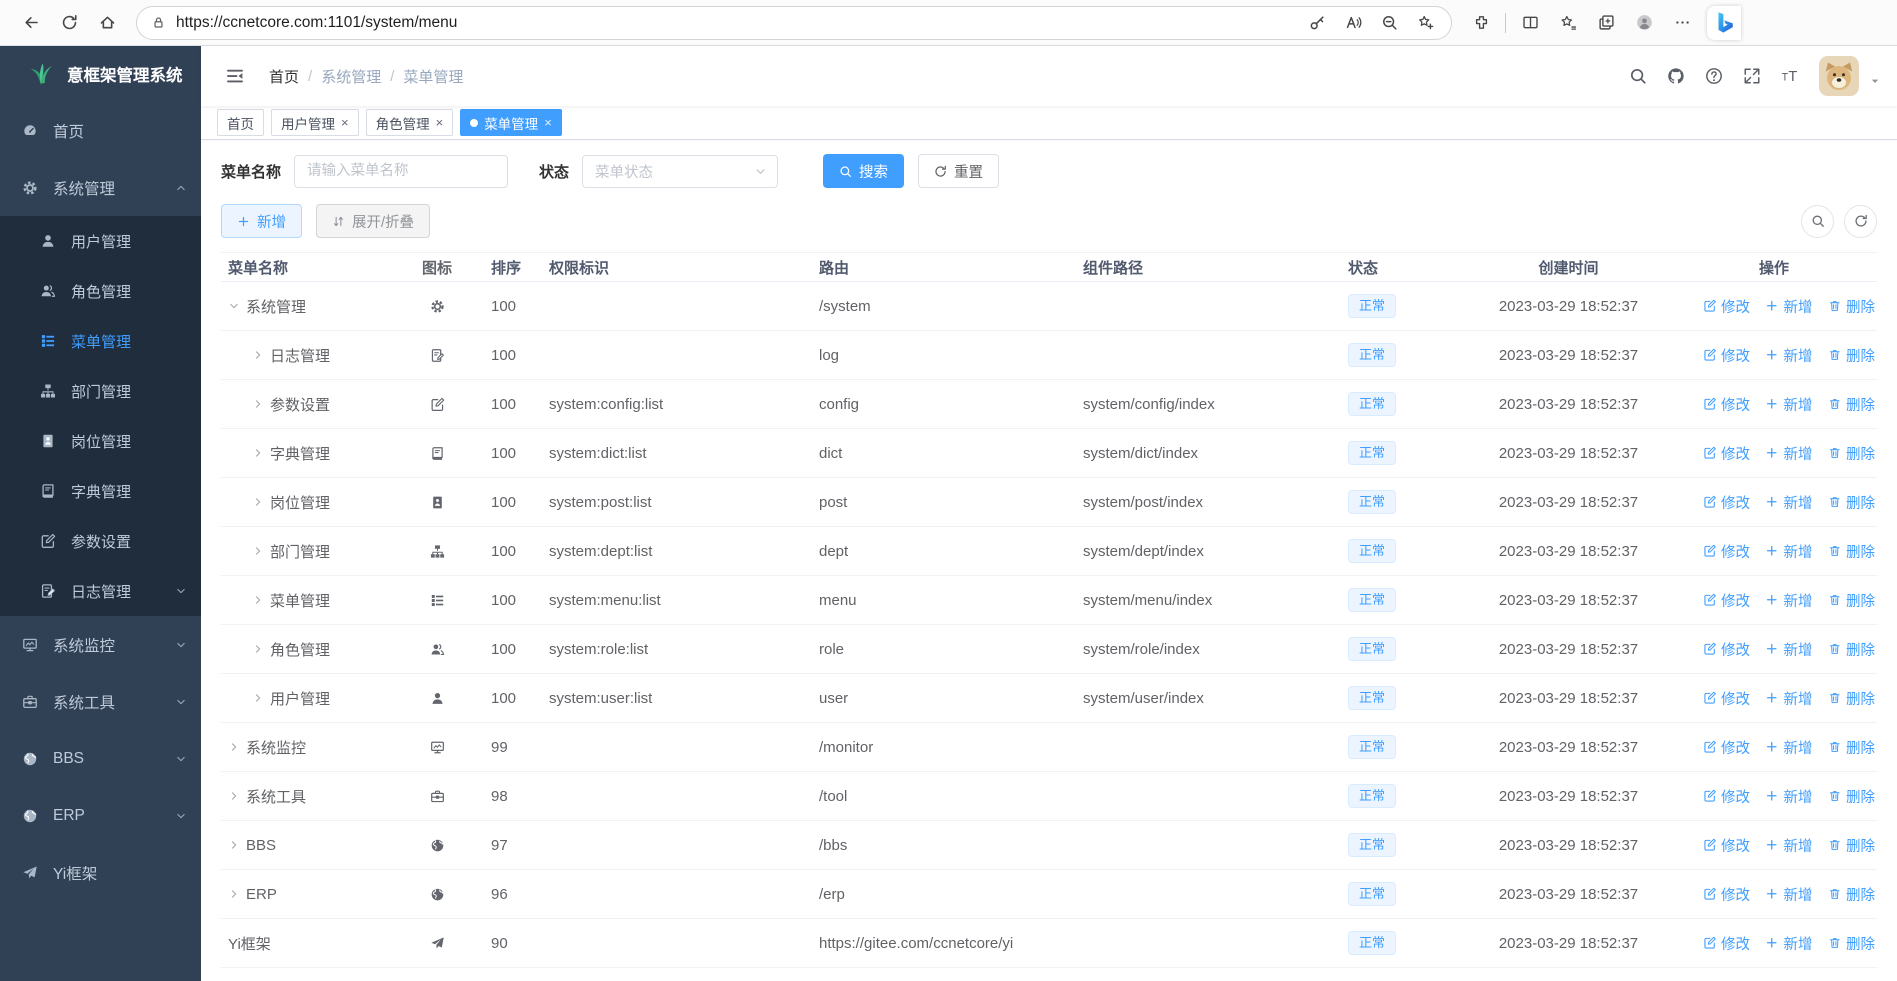  Describe the element at coordinates (1724, 22) in the screenshot. I see `bing-chip` at that location.